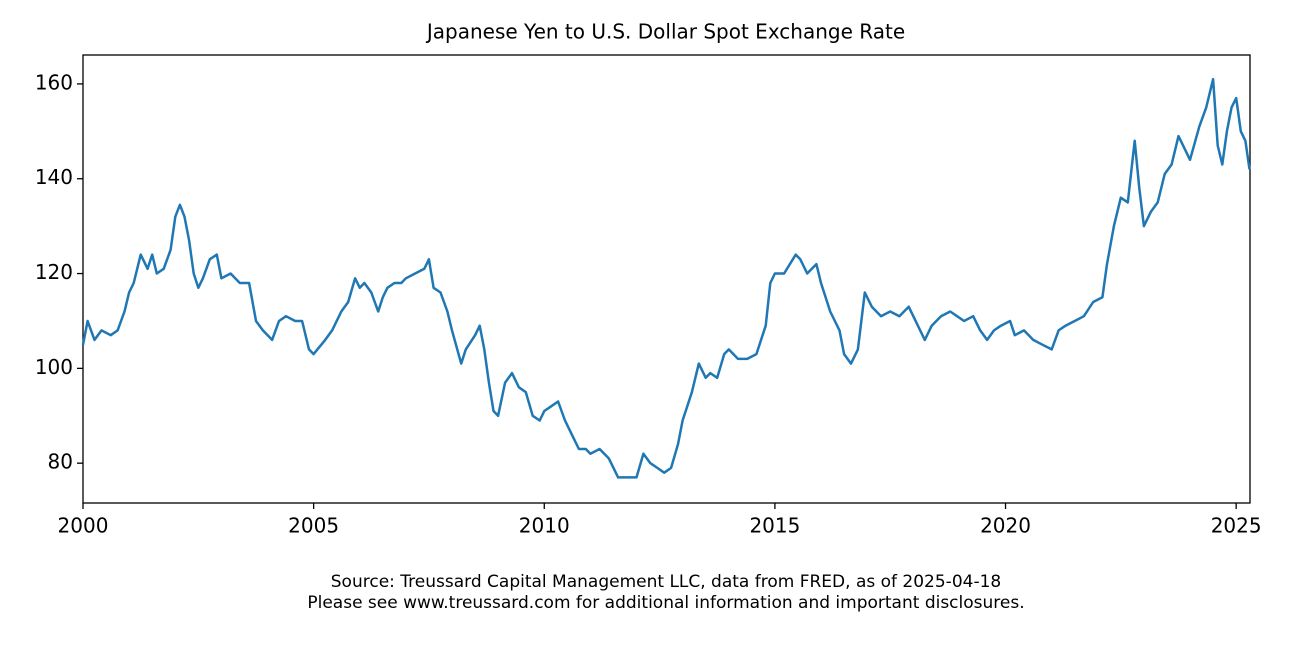 The image size is (1292, 646). I want to click on x-tick-label: 2010, so click(544, 526).